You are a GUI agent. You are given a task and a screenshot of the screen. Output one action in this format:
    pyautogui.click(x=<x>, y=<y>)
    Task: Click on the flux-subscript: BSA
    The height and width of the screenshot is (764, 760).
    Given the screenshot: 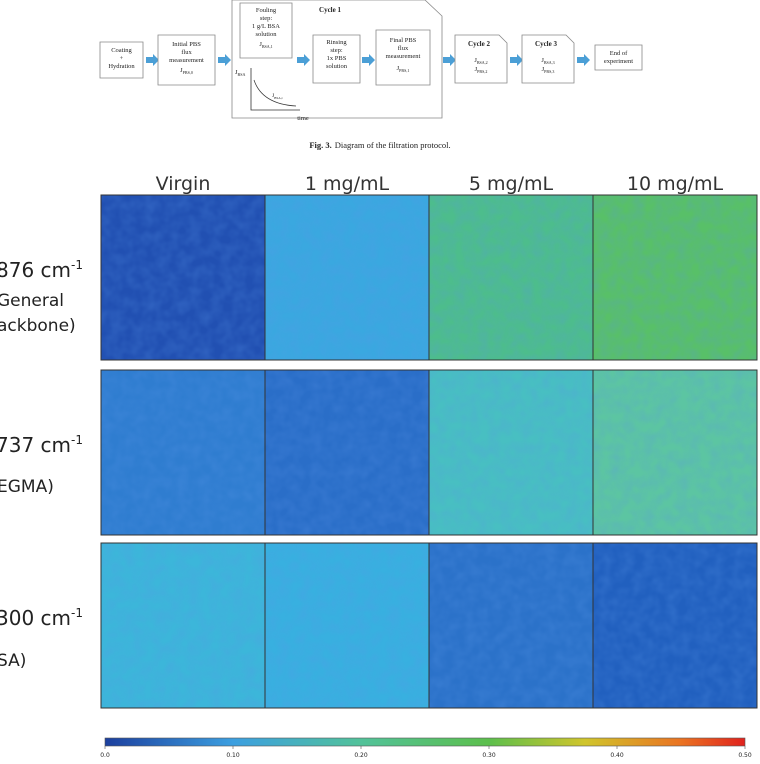 What is the action you would take?
    pyautogui.click(x=242, y=74)
    